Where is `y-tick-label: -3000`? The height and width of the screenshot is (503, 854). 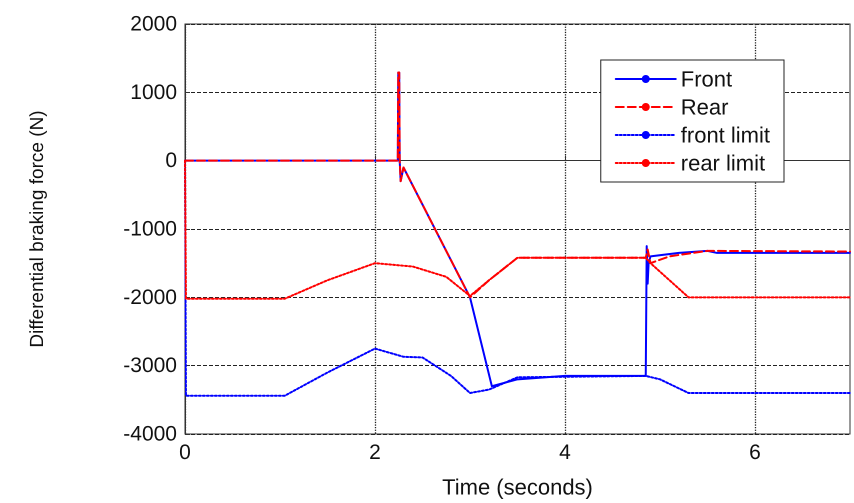 y-tick-label: -3000 is located at coordinates (150, 366).